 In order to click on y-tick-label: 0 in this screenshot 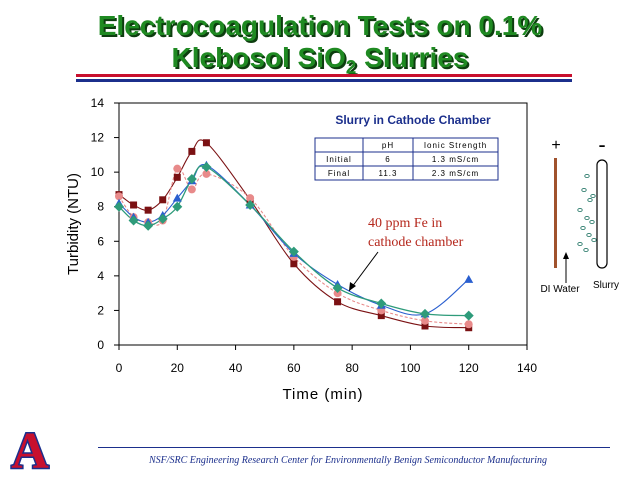, I will do `click(100, 345)`.